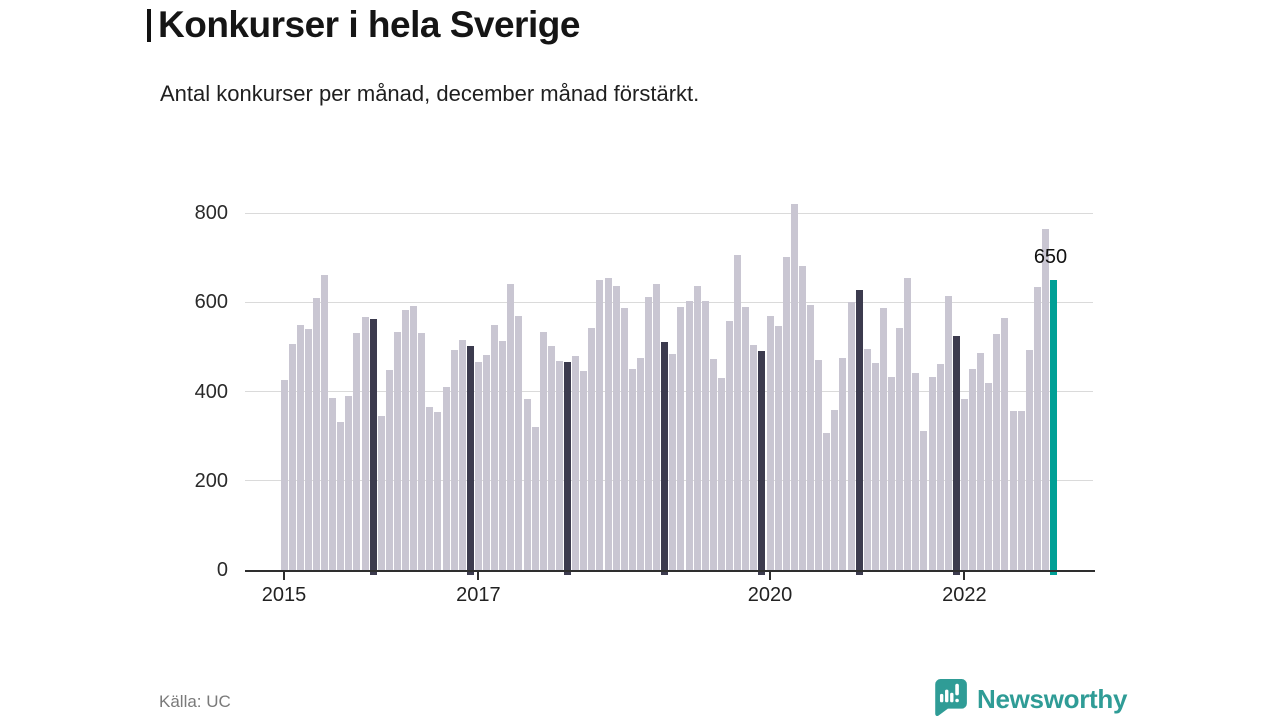  Describe the element at coordinates (211, 480) in the screenshot. I see `y-axis-tick-label: 200` at that location.